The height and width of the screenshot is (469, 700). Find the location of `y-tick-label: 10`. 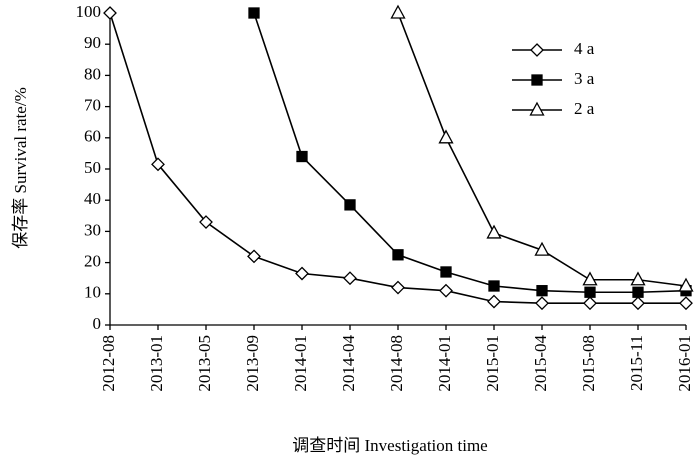

y-tick-label: 10 is located at coordinates (92, 292).